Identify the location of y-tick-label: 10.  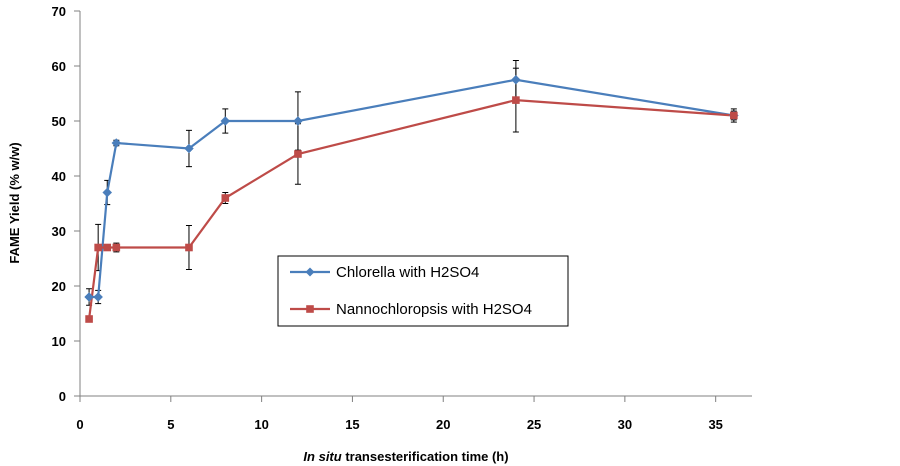
(59, 341).